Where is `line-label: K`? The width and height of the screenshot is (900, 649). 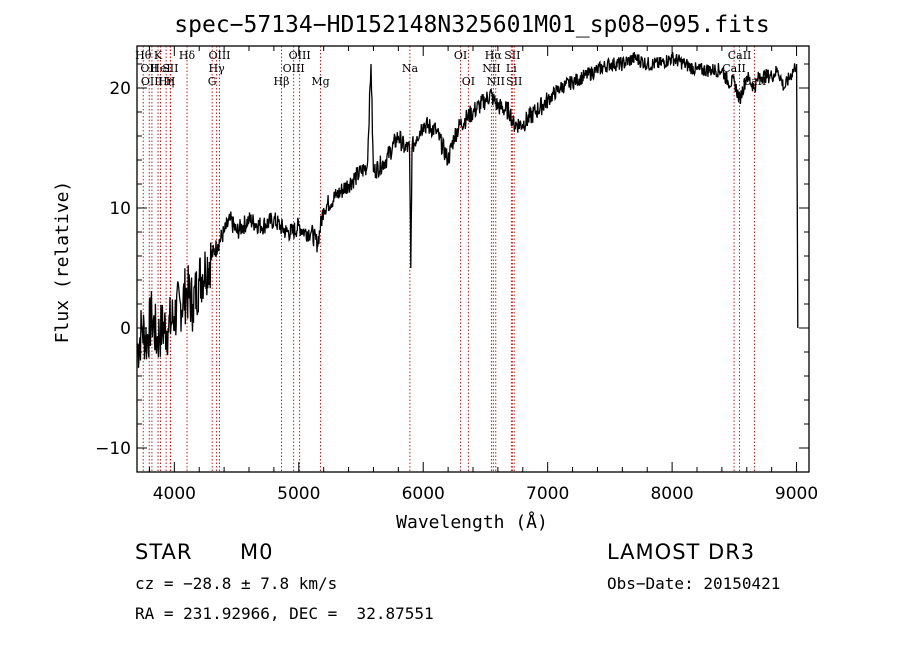 line-label: K is located at coordinates (158, 55).